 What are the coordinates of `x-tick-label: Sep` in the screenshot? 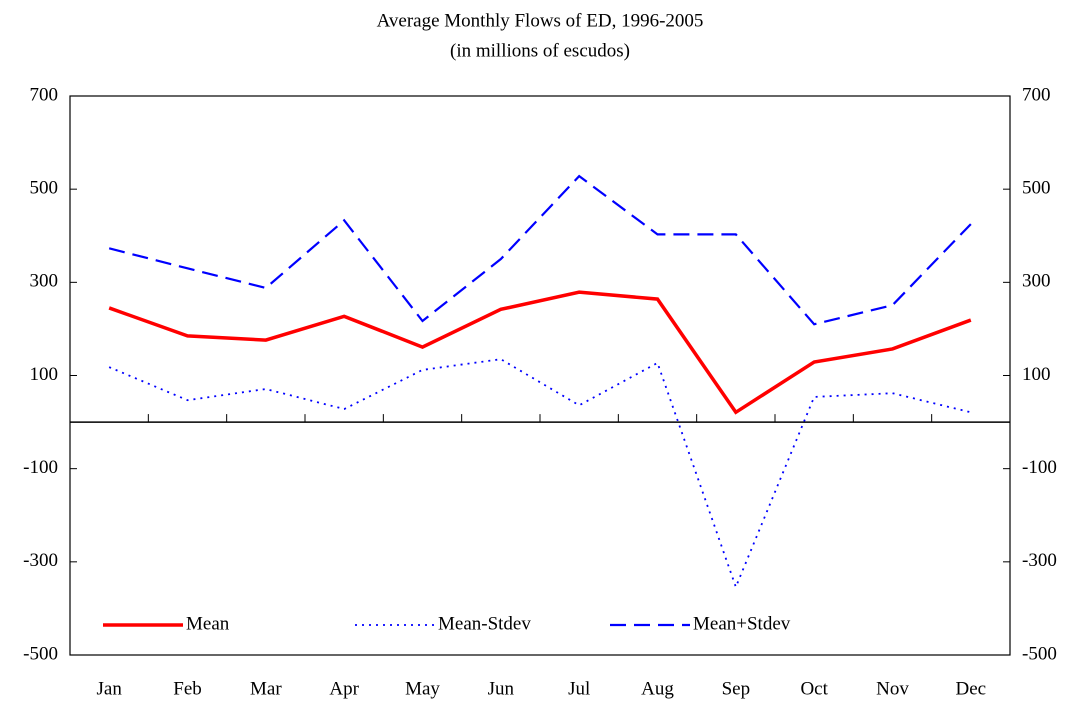 It's located at (736, 688).